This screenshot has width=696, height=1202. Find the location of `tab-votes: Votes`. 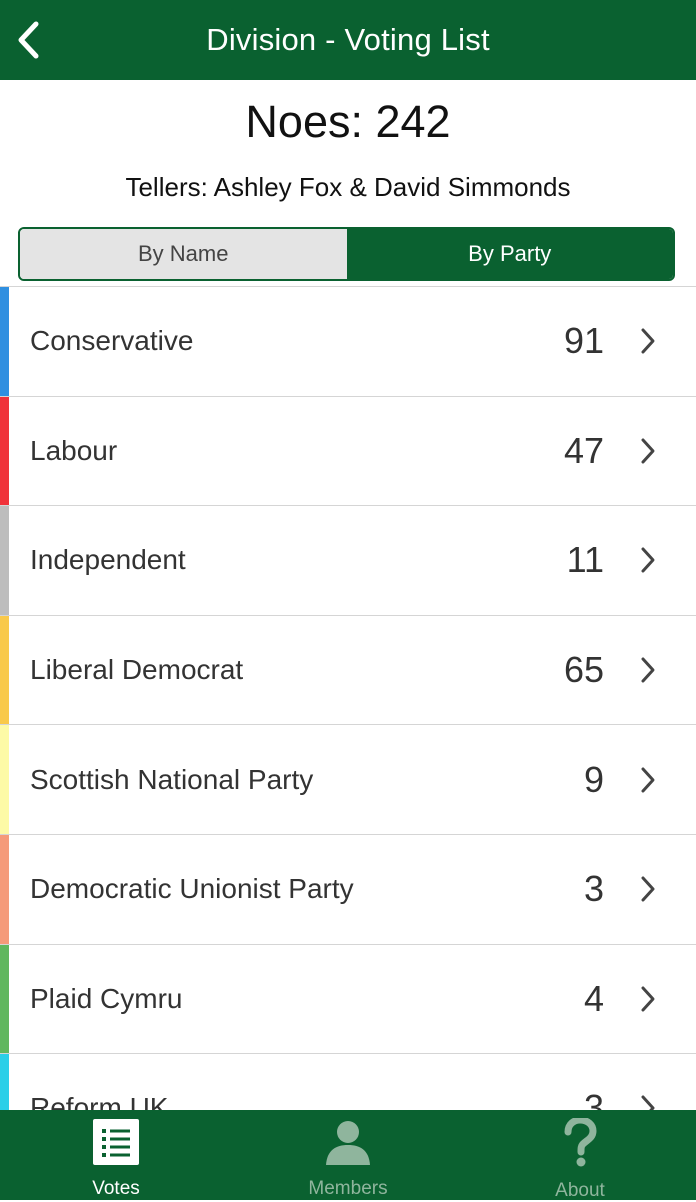

tab-votes: Votes is located at coordinates (116, 1155).